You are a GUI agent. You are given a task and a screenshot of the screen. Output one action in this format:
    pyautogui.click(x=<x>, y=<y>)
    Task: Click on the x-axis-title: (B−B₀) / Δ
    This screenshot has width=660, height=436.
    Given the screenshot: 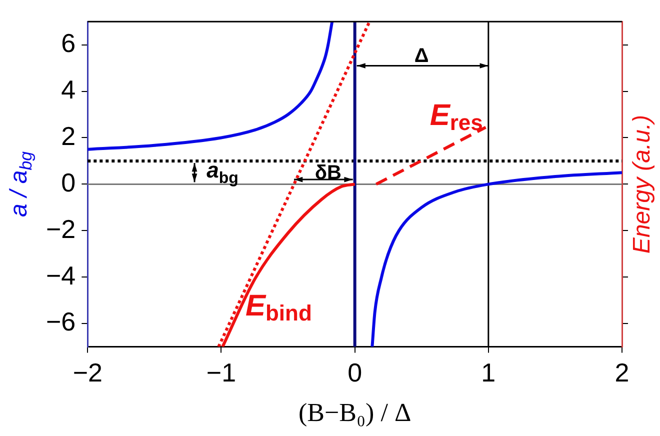 What is the action you would take?
    pyautogui.click(x=355, y=412)
    